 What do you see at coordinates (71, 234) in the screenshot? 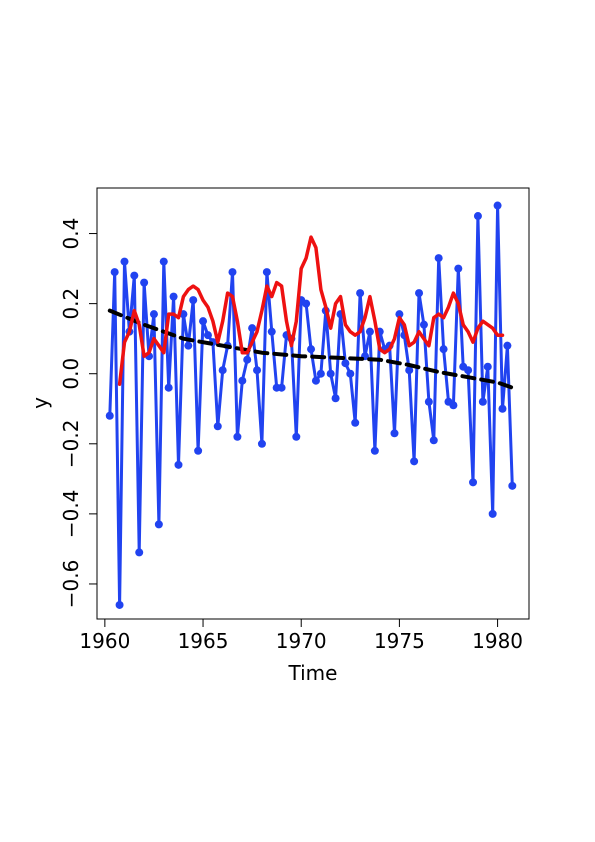
I see `y-tick-label: 0.4` at bounding box center [71, 234].